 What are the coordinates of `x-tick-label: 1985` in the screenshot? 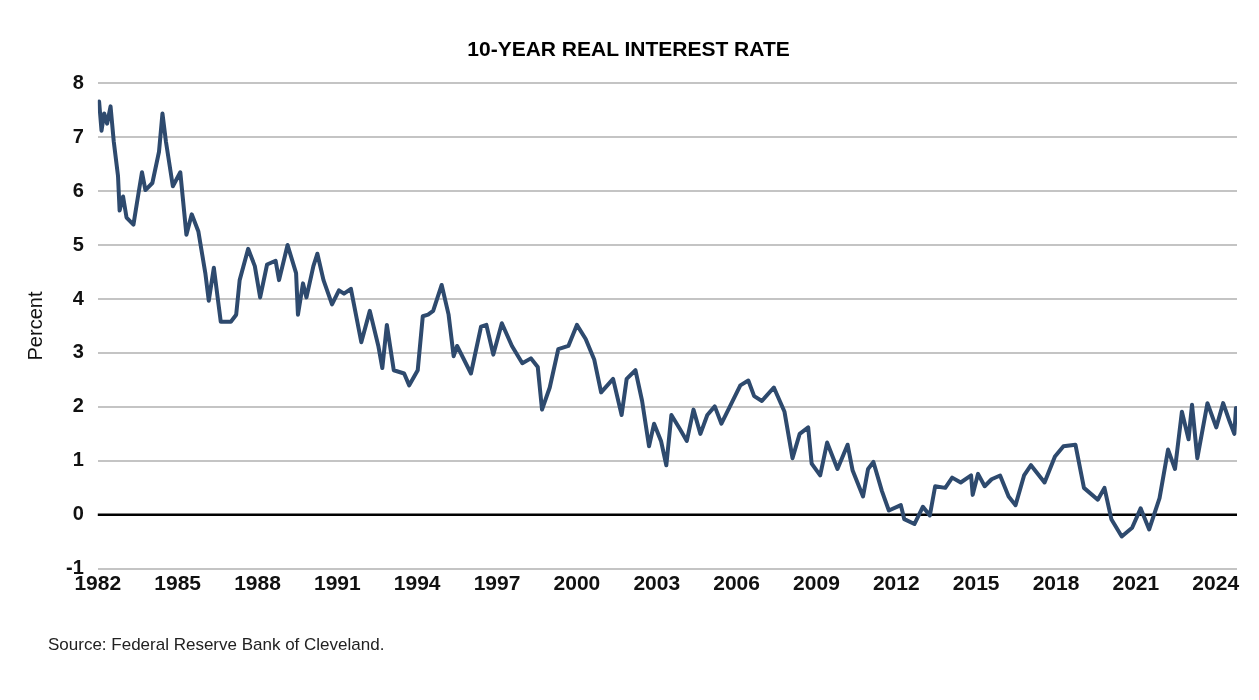 It's located at (178, 583).